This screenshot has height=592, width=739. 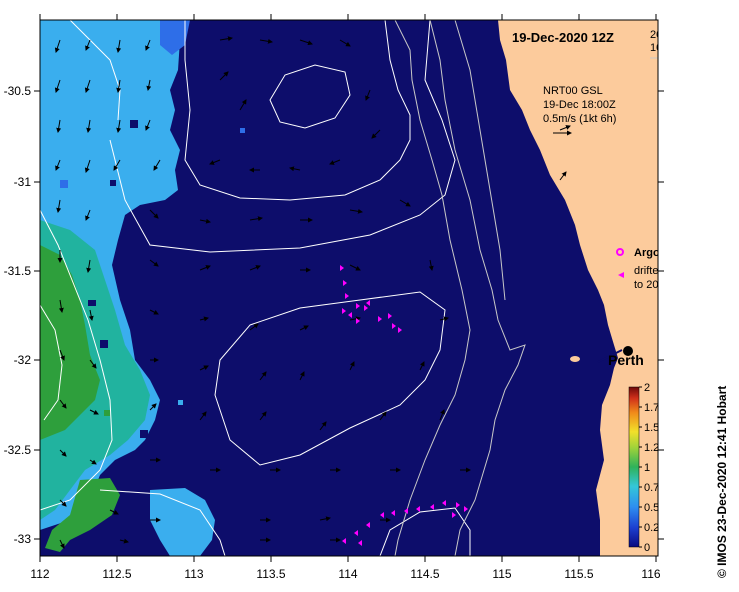 What do you see at coordinates (579, 119) in the screenshot?
I see `vector-scale-label: 0.5m/s (1kt 6h)` at bounding box center [579, 119].